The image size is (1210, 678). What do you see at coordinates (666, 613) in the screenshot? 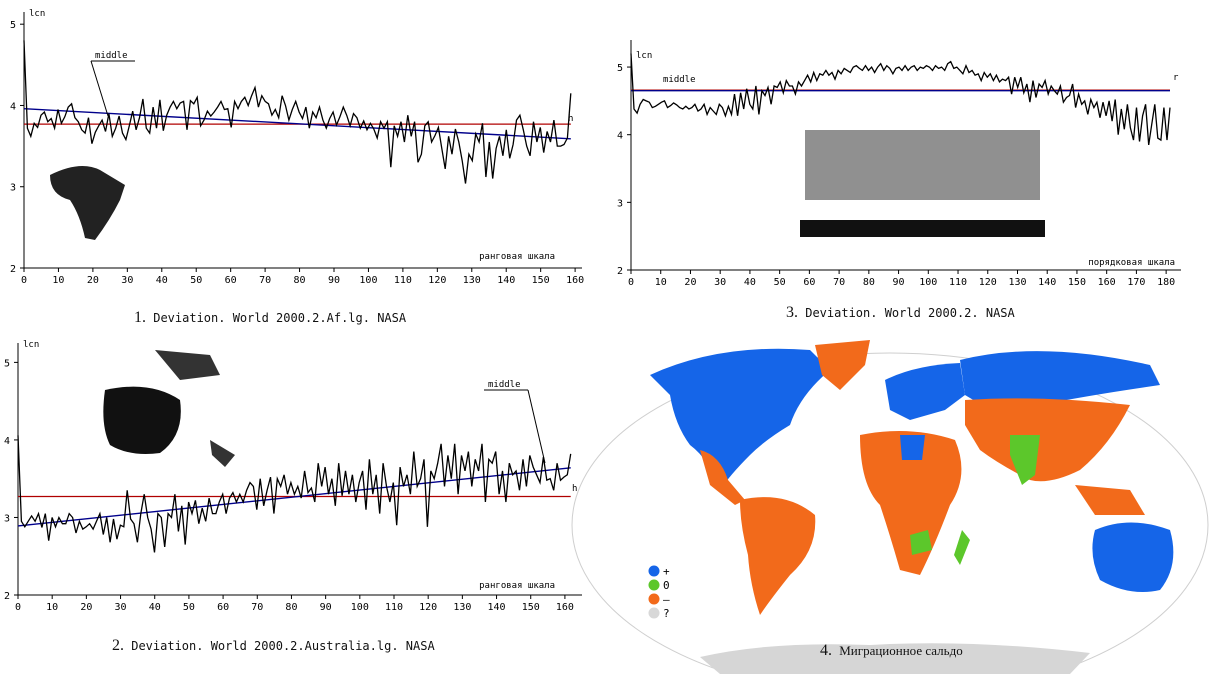
I see `legend-label: ?` at bounding box center [666, 613].